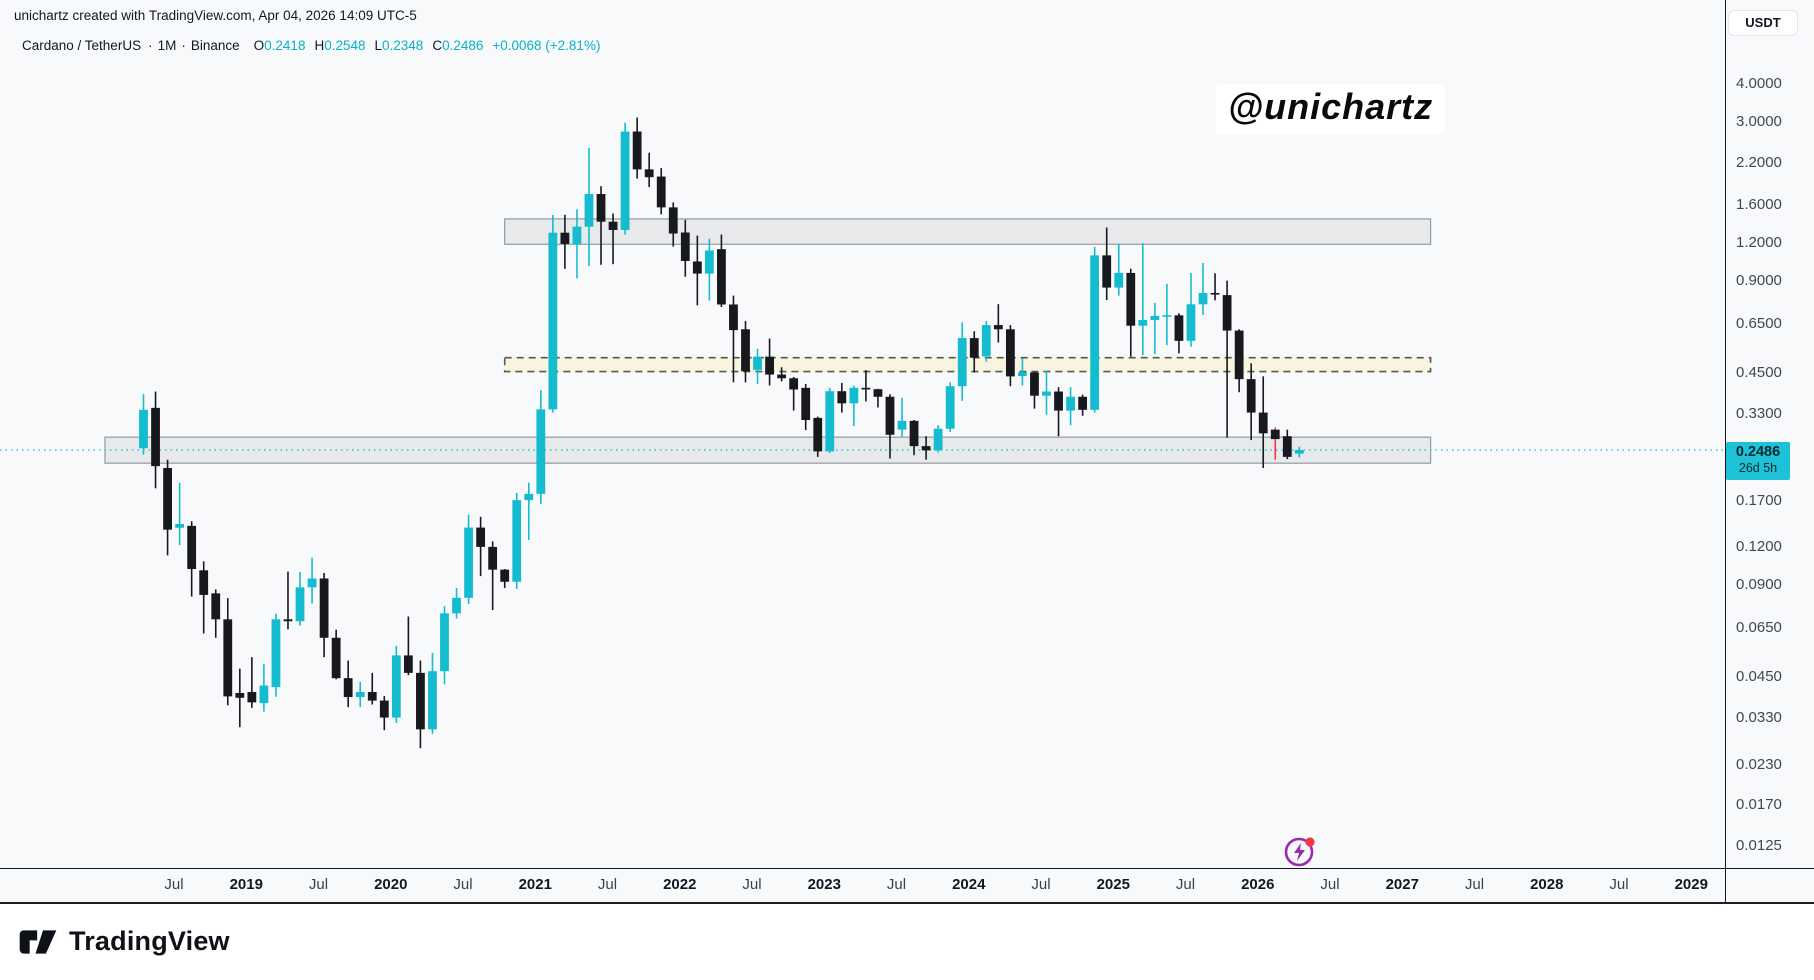 The image size is (1814, 980). Describe the element at coordinates (82, 45) in the screenshot. I see `symbol-name: Cardano / TetherUS` at that location.